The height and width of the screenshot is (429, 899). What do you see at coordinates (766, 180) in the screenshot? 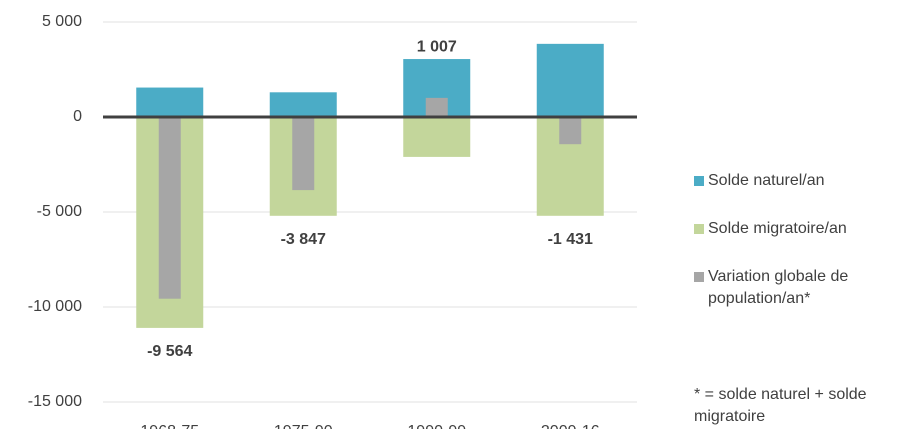
I see `legend-label: Solde naturel/an` at bounding box center [766, 180].